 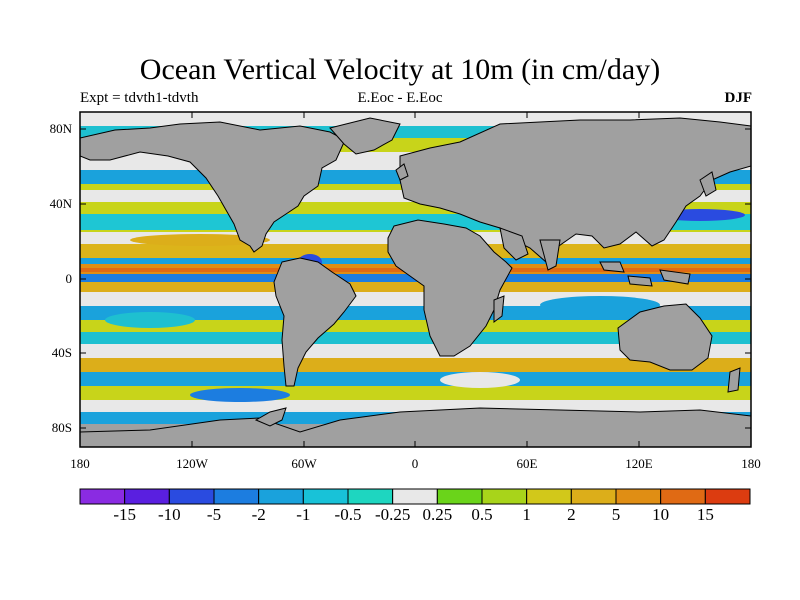 I want to click on colorbar-label: 15, so click(x=705, y=514).